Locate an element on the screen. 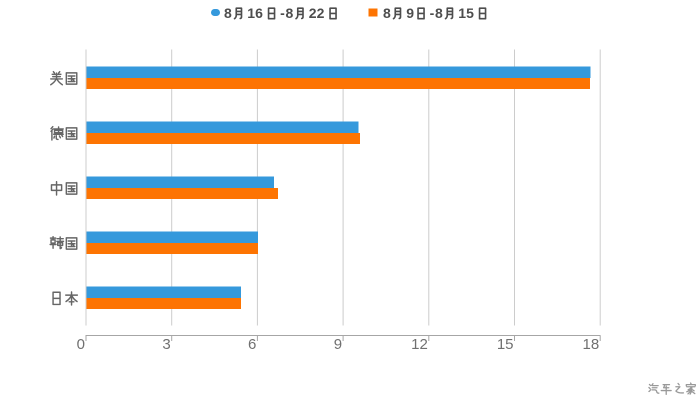  svg-text: 0 is located at coordinates (81, 344).